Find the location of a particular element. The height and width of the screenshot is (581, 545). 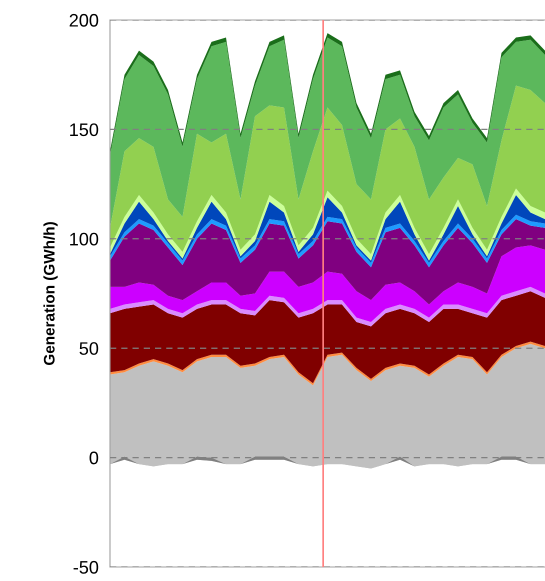

y-tick-label: 150 is located at coordinates (84, 129).